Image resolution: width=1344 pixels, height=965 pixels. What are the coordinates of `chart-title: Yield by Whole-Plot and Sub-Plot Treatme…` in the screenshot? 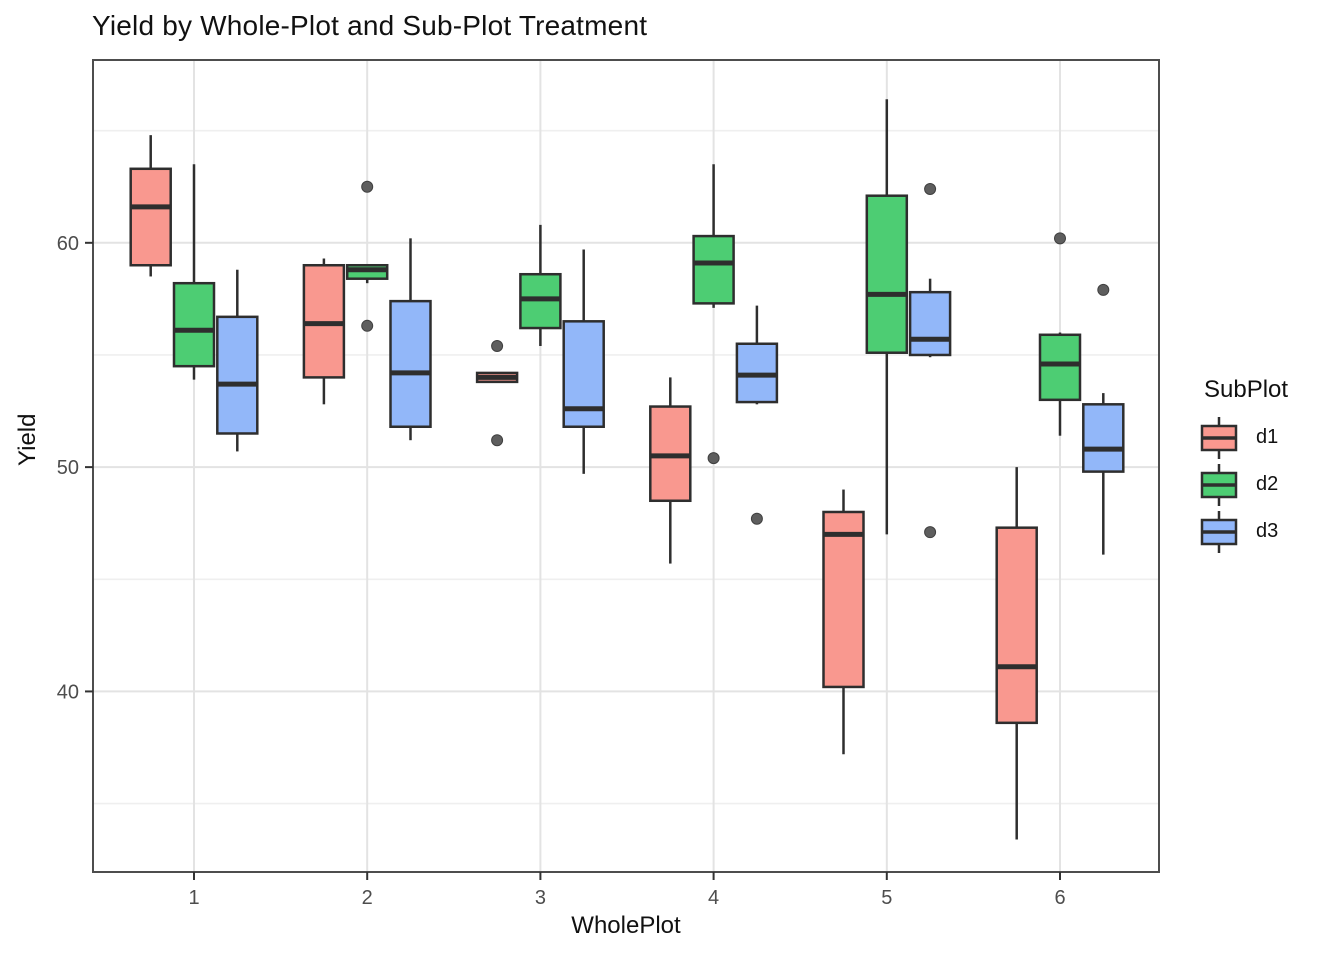 It's located at (370, 25).